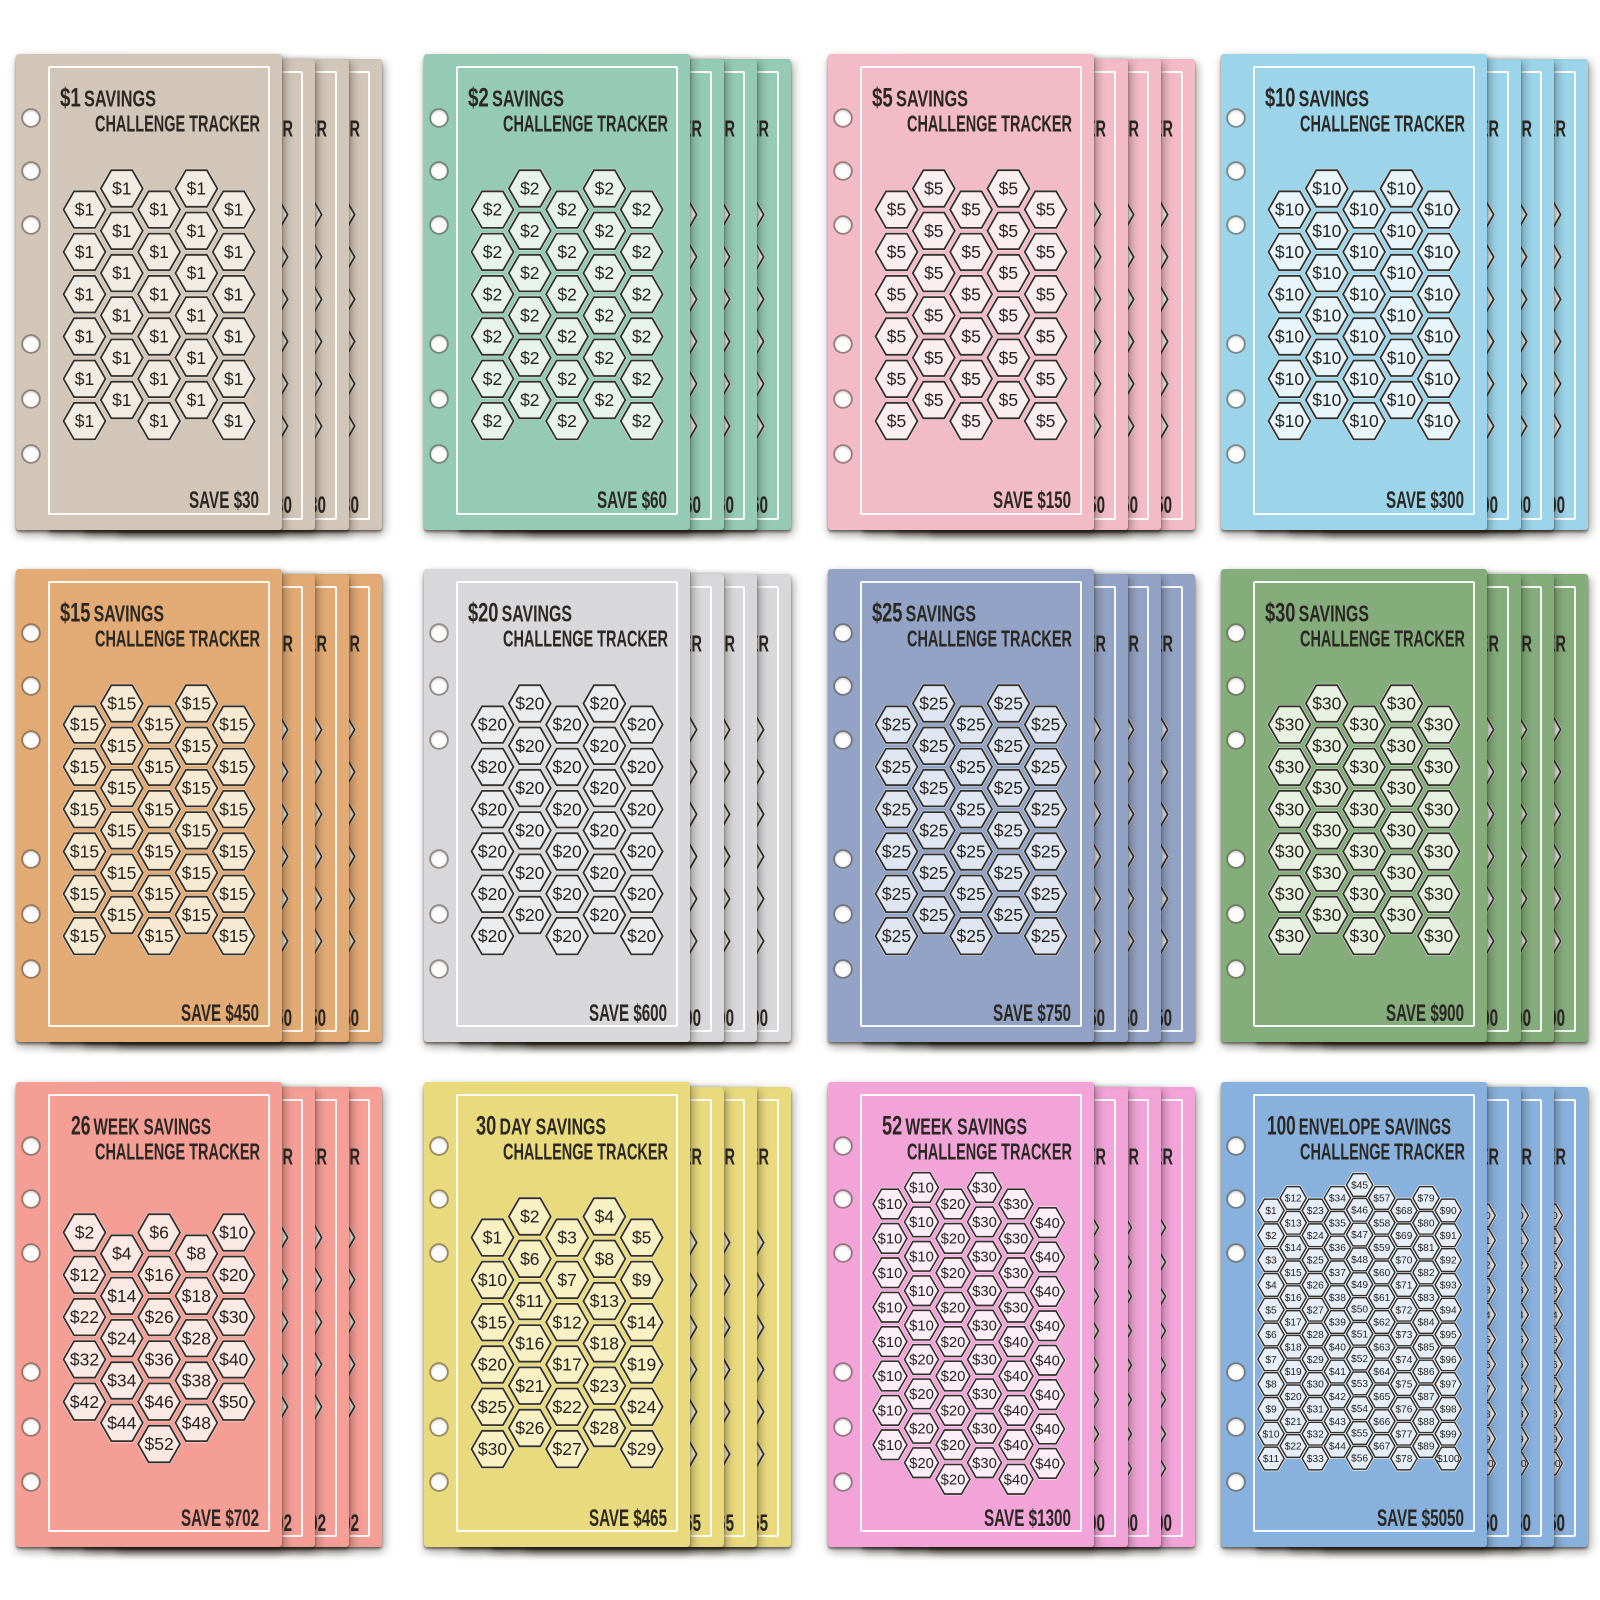  I want to click on svg-text: $66, so click(1381, 1422).